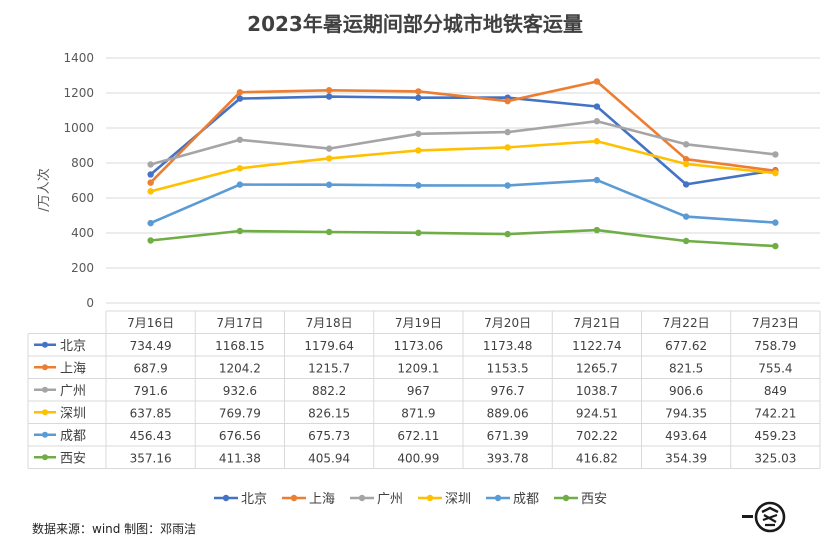 The image size is (830, 546). Describe the element at coordinates (240, 436) in the screenshot. I see `table-cell: 676.56` at that location.